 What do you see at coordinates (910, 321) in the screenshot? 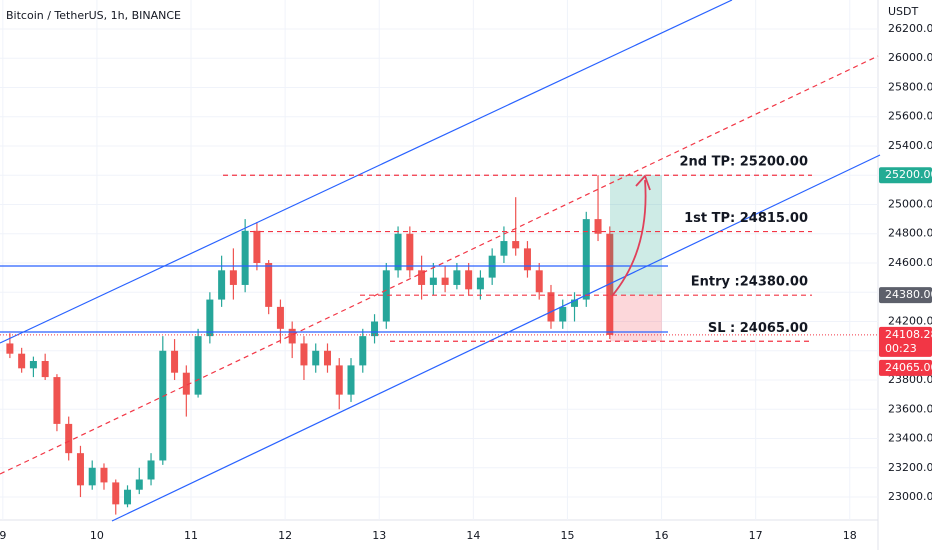
I see `y-tick-label: 24200.00` at bounding box center [910, 321].